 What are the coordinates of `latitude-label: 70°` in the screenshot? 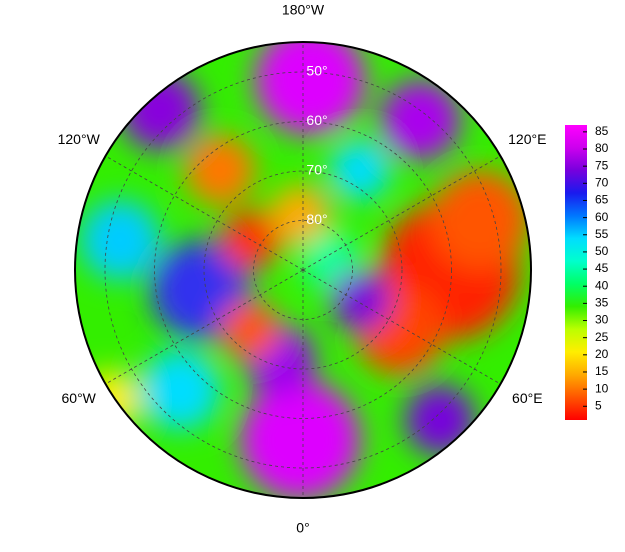 It's located at (316, 170).